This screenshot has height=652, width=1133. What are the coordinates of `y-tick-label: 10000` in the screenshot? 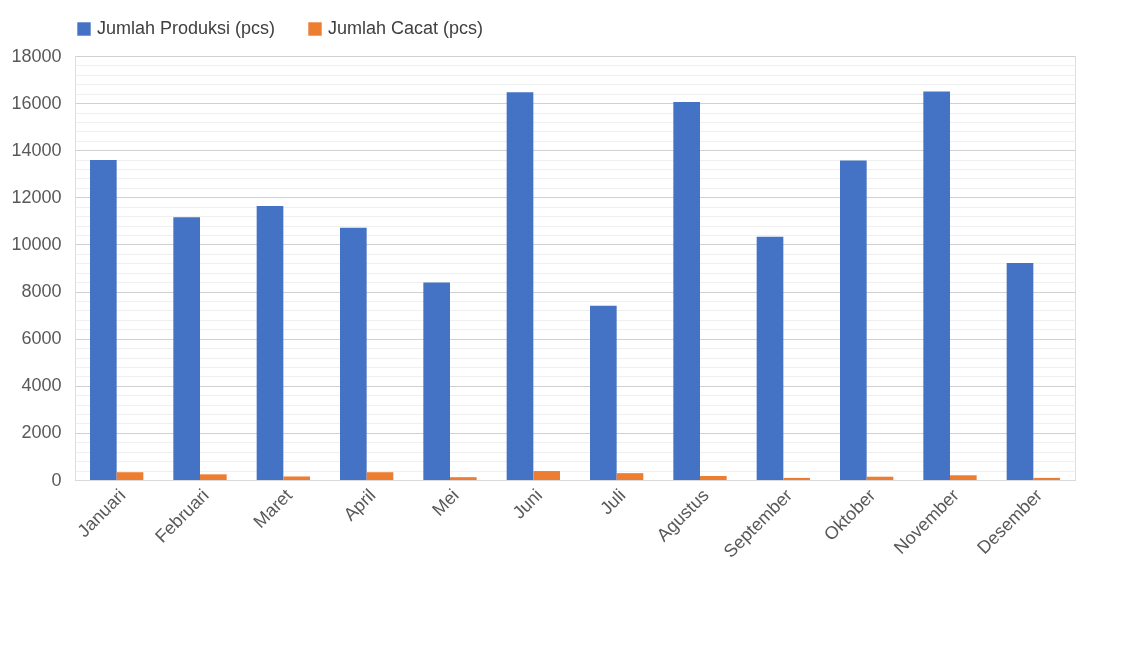 It's located at (36, 243).